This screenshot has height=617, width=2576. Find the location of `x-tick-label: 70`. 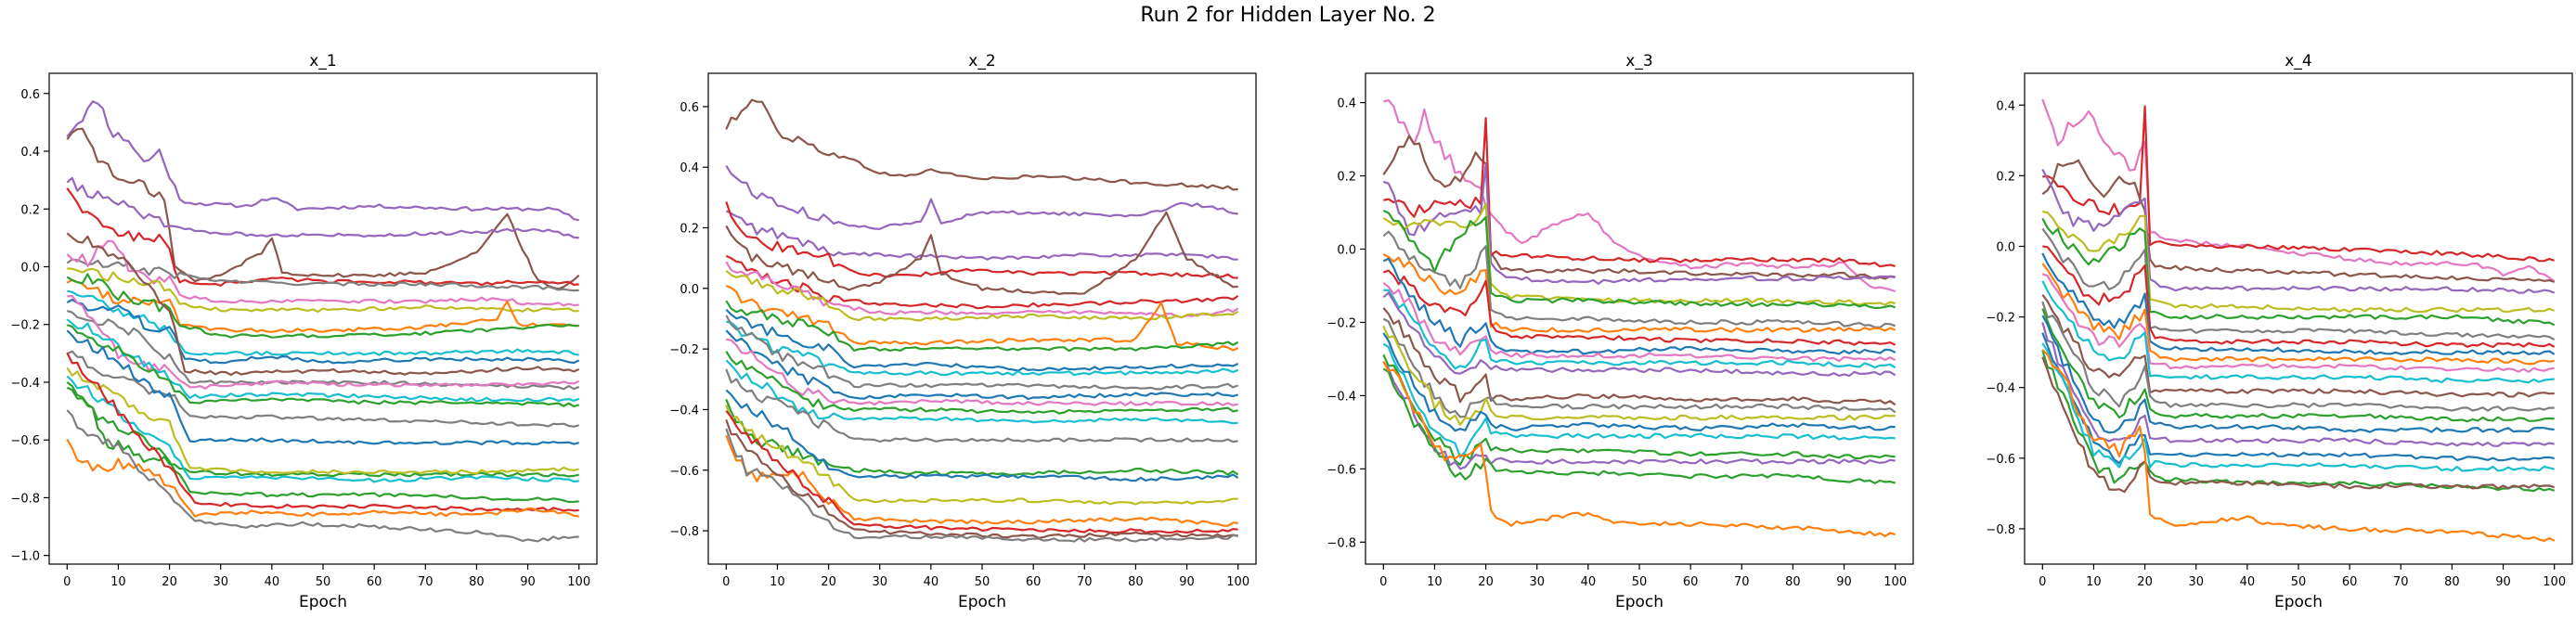

x-tick-label: 70 is located at coordinates (2401, 582).